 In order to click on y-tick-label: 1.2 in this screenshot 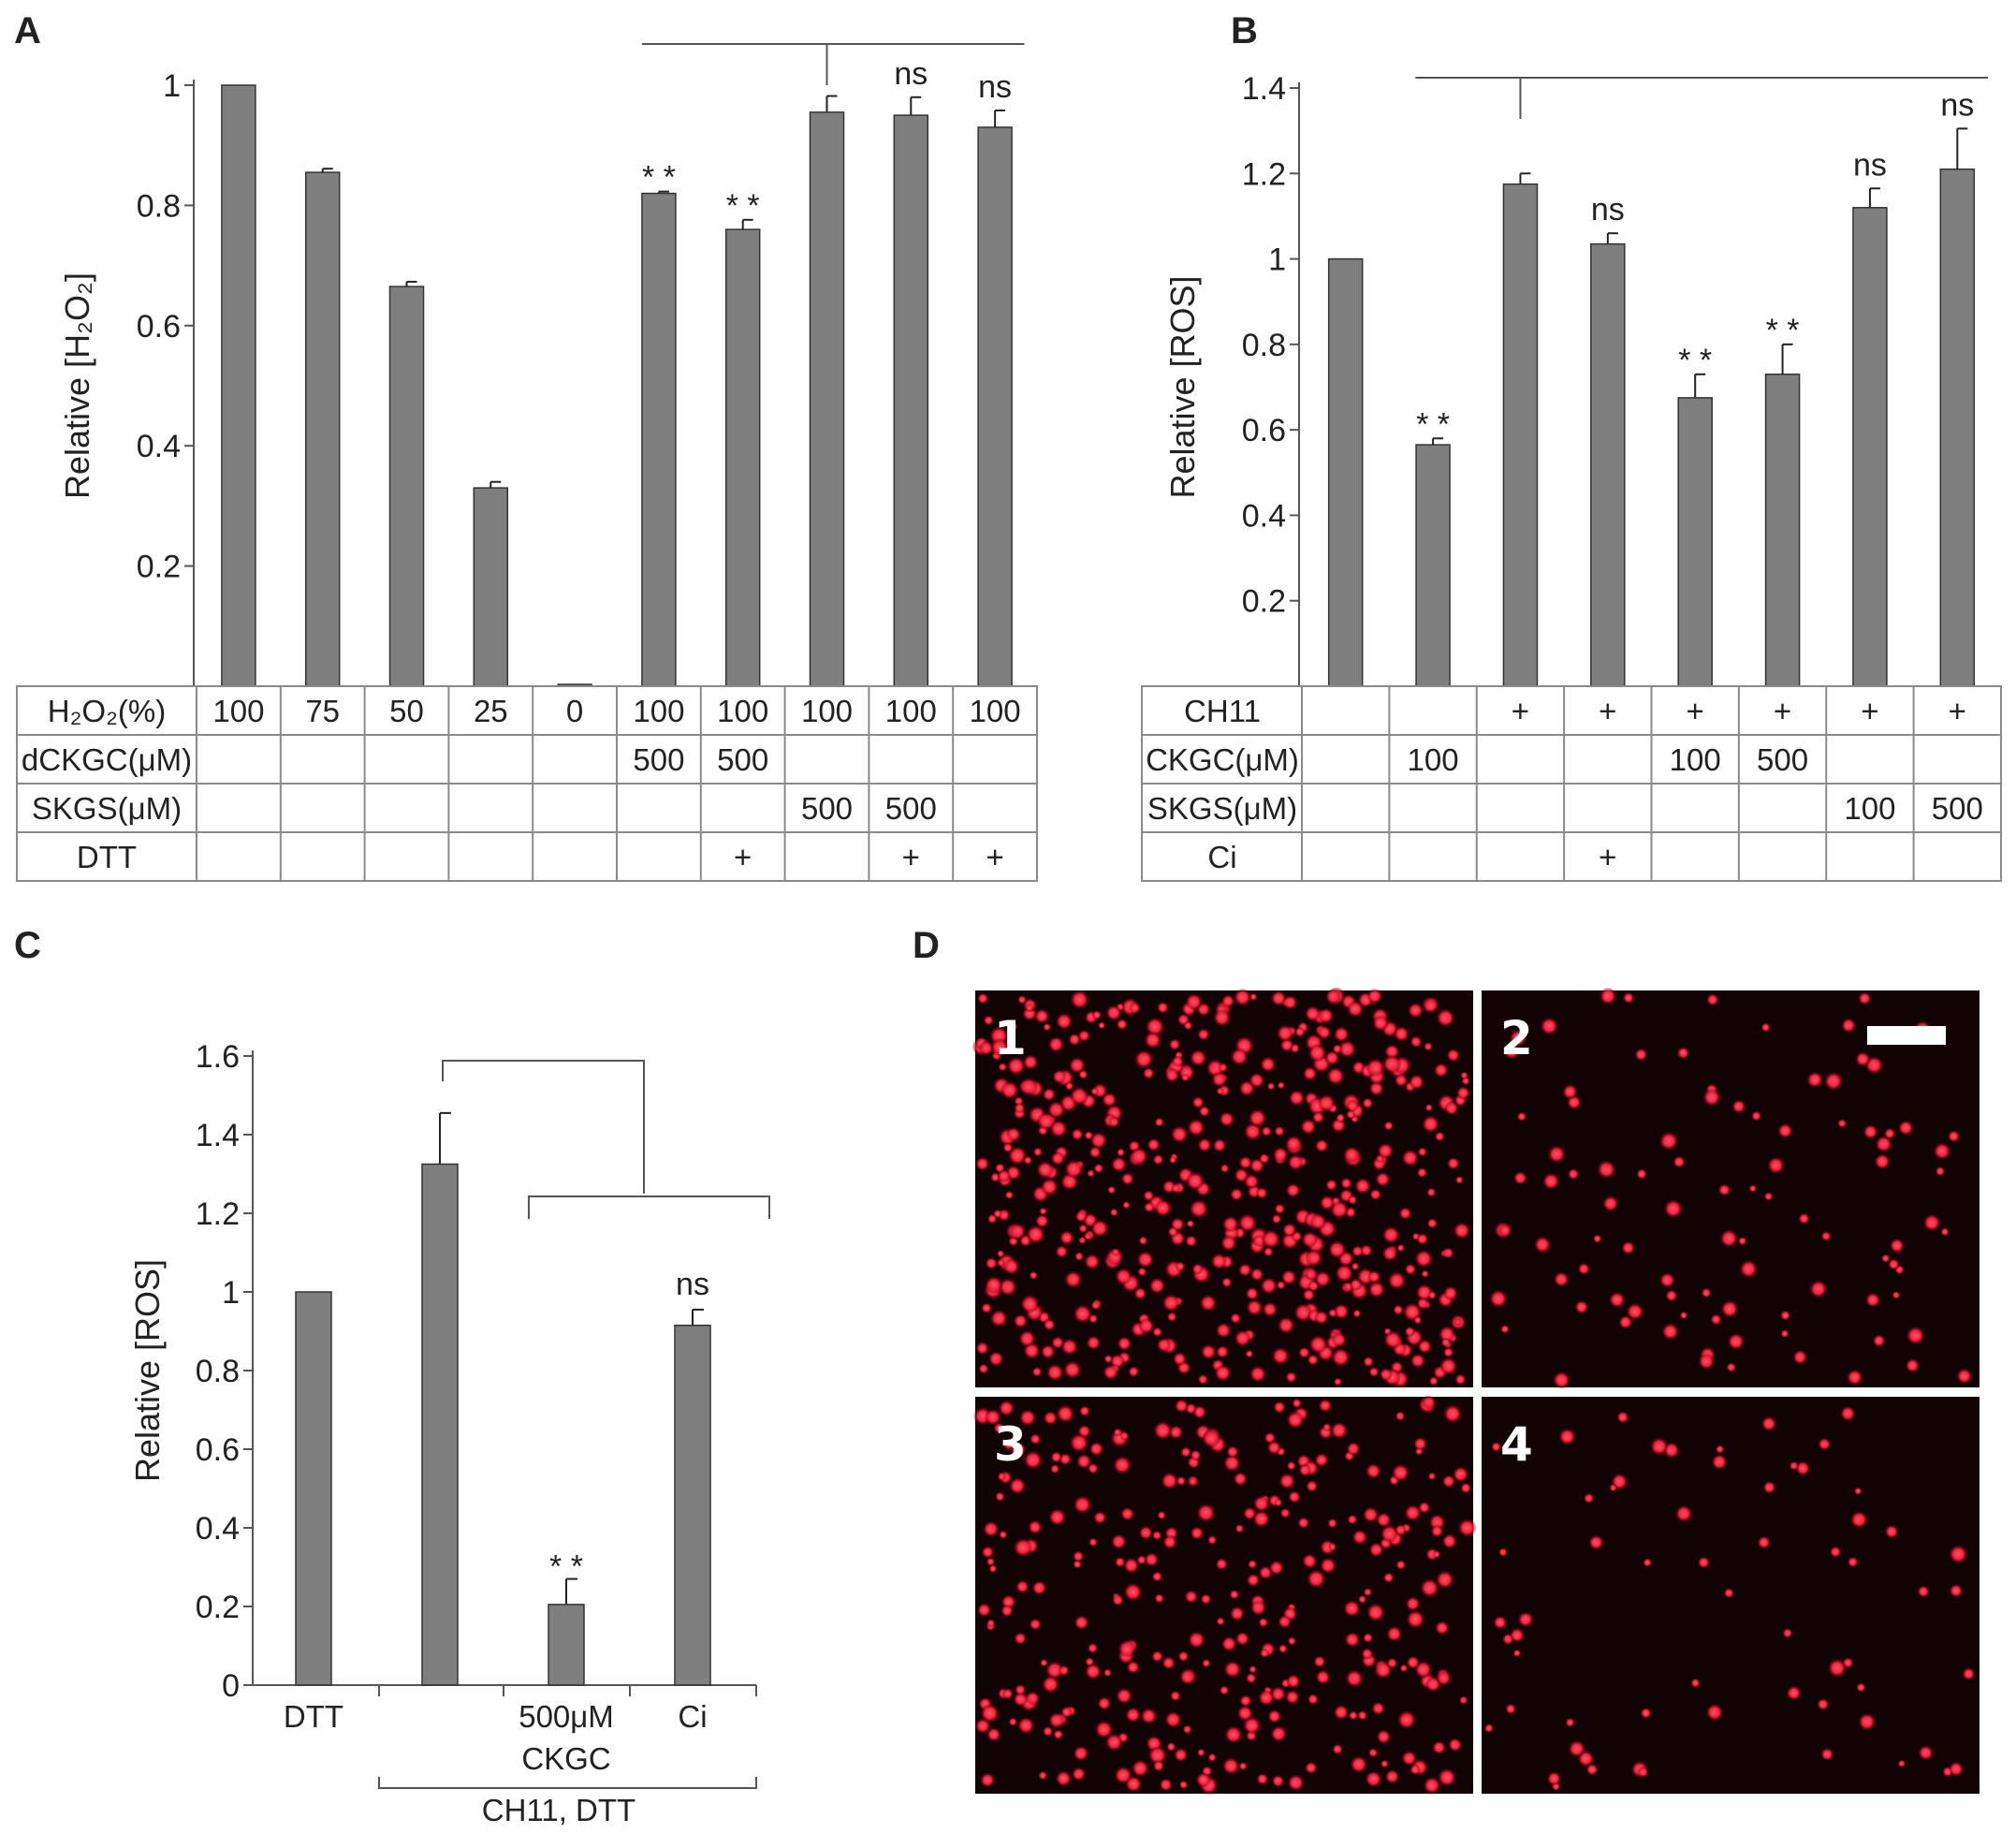, I will do `click(218, 1214)`.